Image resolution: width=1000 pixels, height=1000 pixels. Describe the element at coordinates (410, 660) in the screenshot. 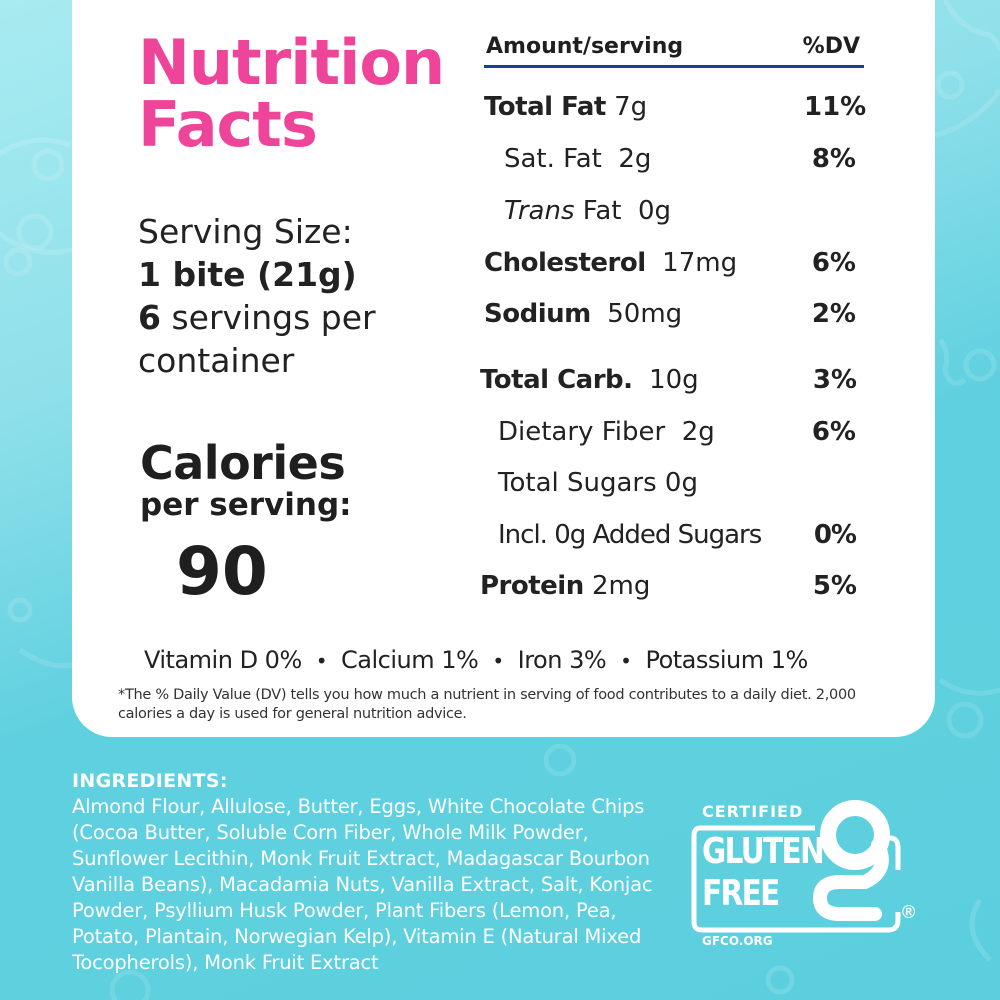

I see `calcium: Calcium 1%` at that location.